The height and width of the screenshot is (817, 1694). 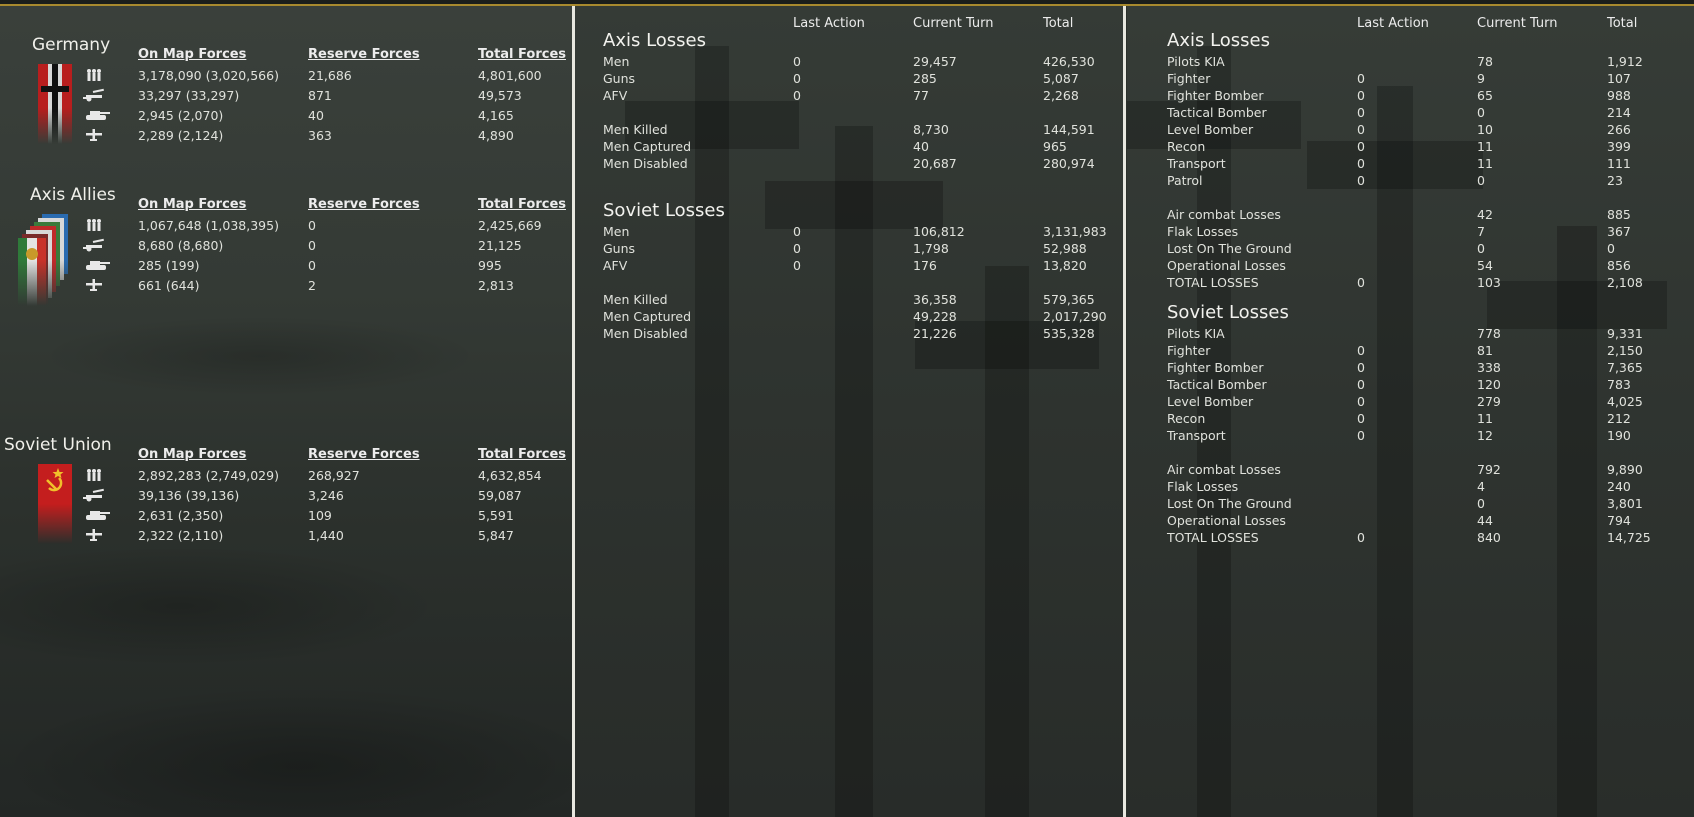 What do you see at coordinates (320, 135) in the screenshot?
I see `reserve-value: 363` at bounding box center [320, 135].